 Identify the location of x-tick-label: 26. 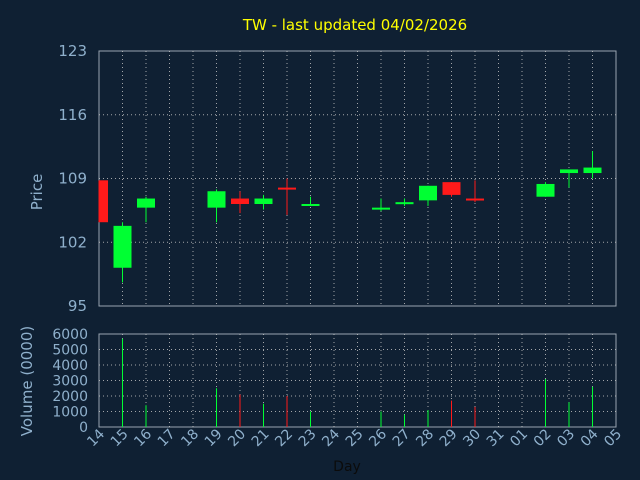
(378, 438).